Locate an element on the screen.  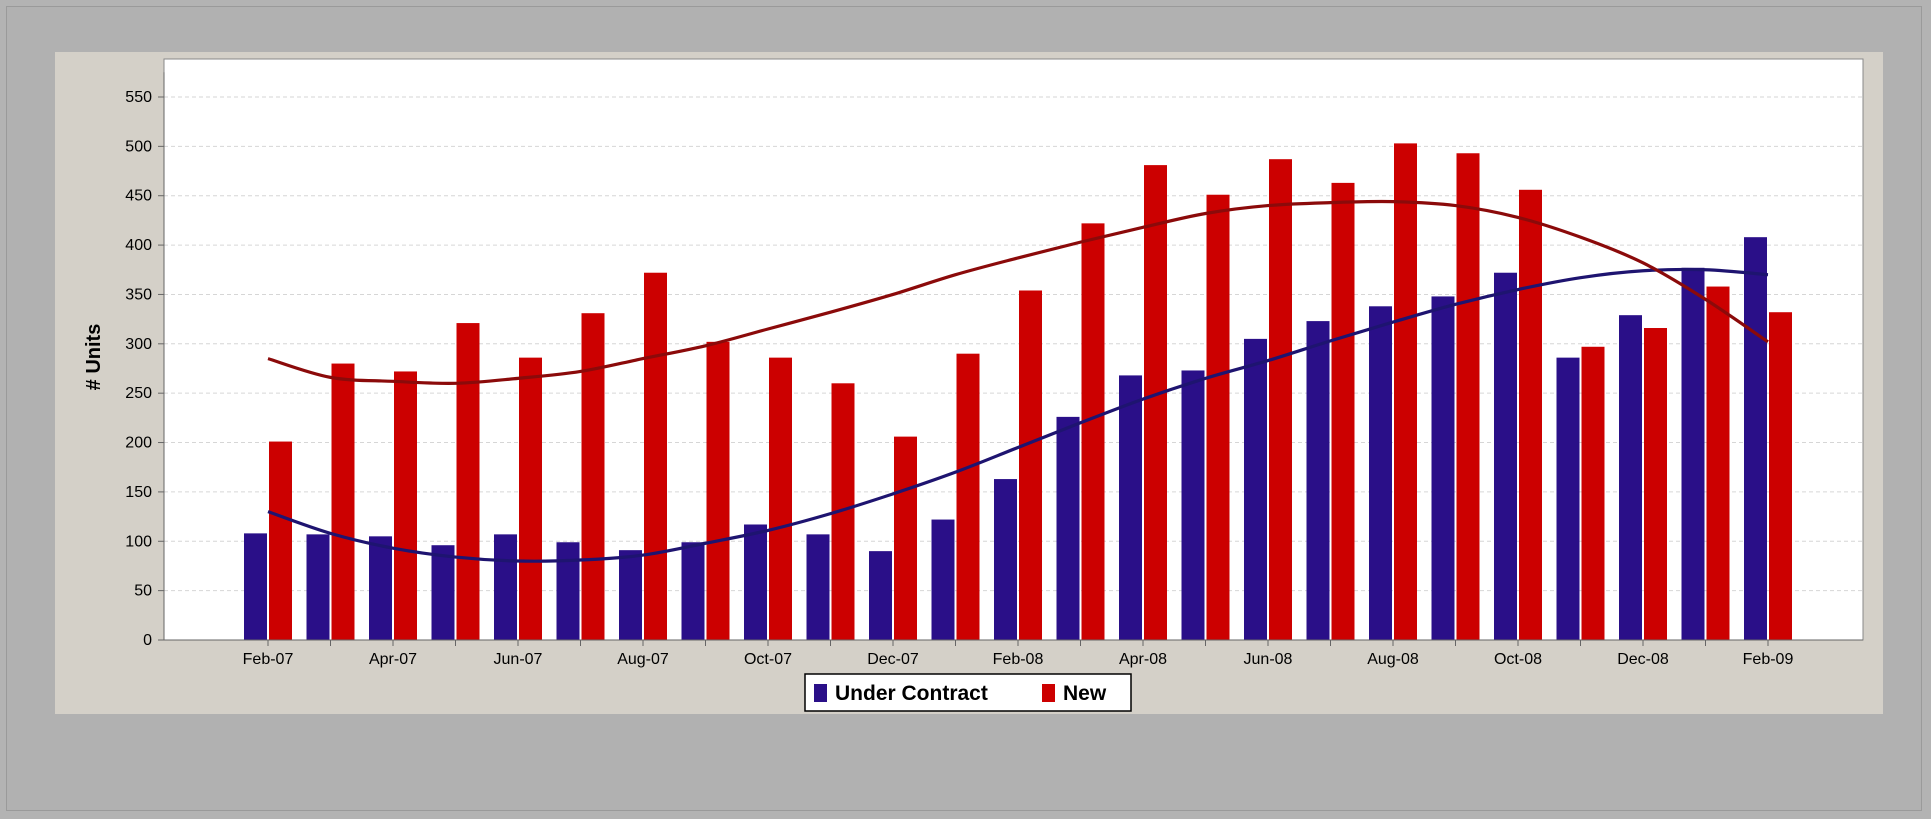
x-tick-label: Aug-07 is located at coordinates (643, 659).